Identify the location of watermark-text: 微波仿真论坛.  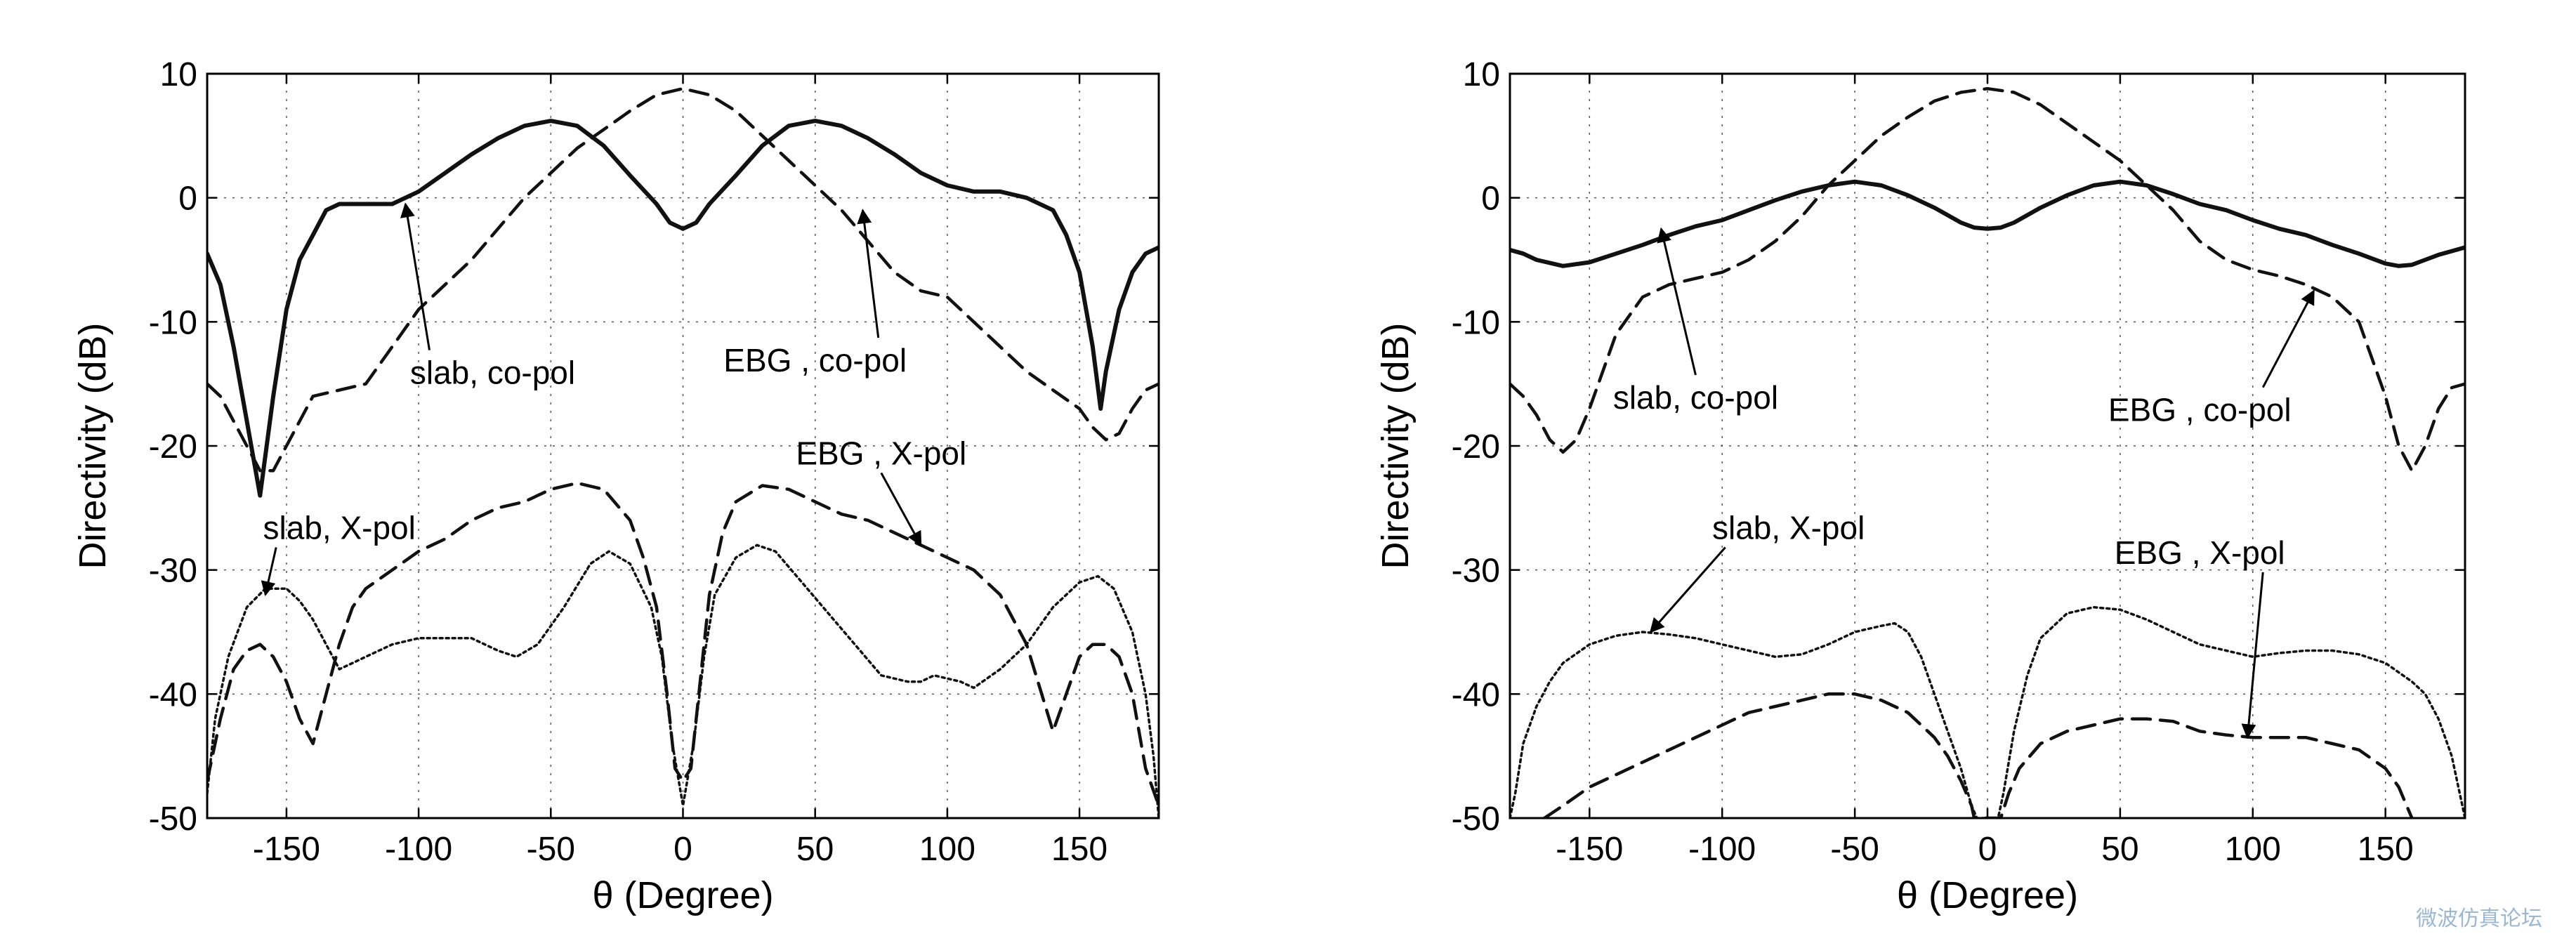
(2479, 919).